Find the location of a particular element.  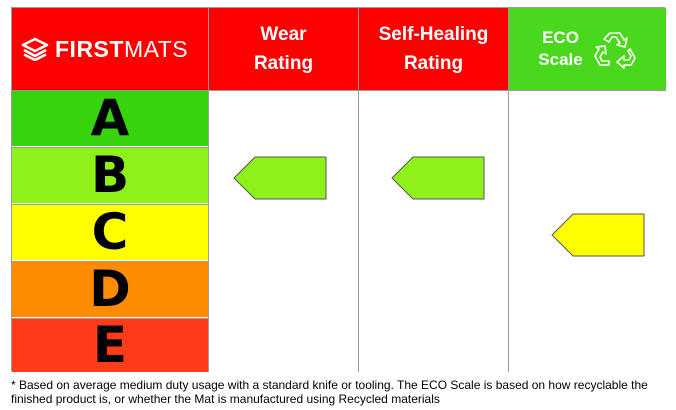

grade-letter-b: B is located at coordinates (110, 175).